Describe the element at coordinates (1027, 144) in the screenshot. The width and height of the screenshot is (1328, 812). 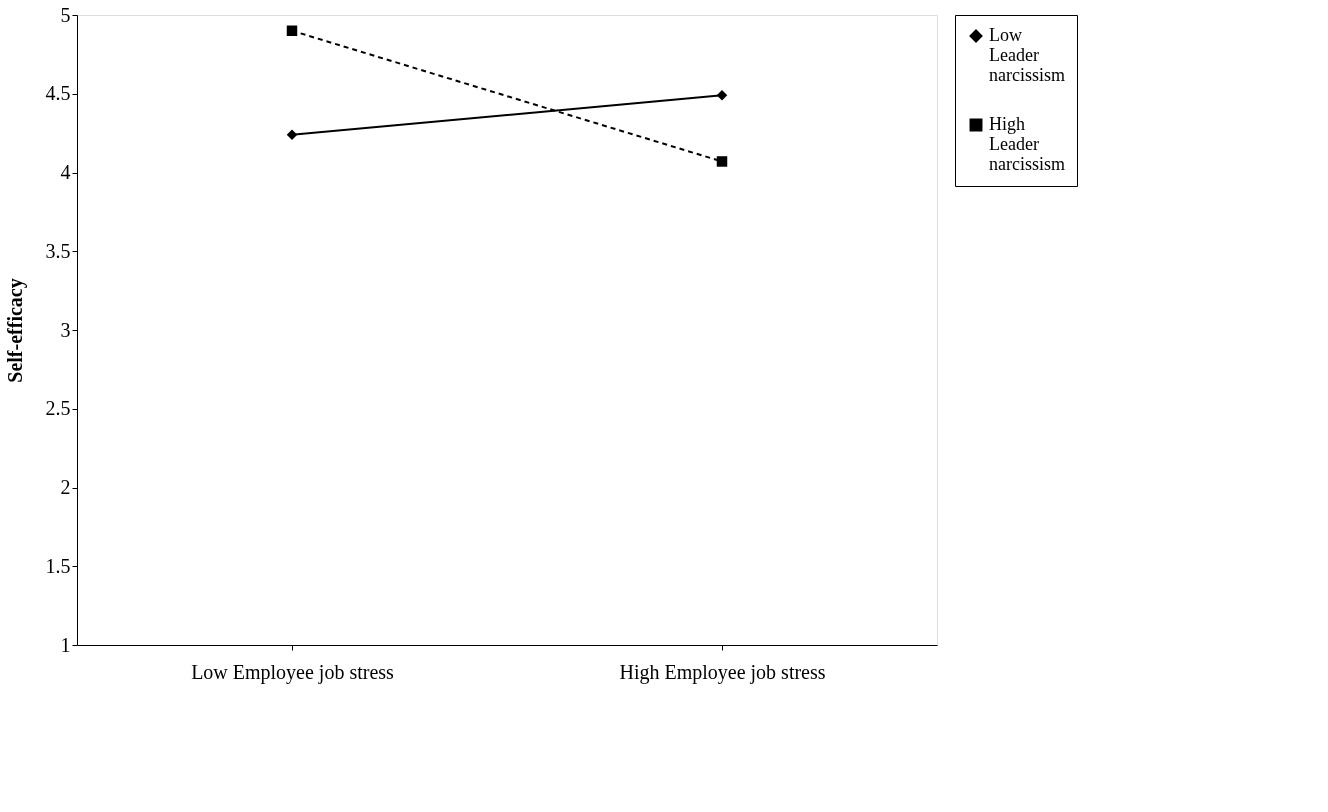
I see `legend-label: High Leader narcissism` at that location.